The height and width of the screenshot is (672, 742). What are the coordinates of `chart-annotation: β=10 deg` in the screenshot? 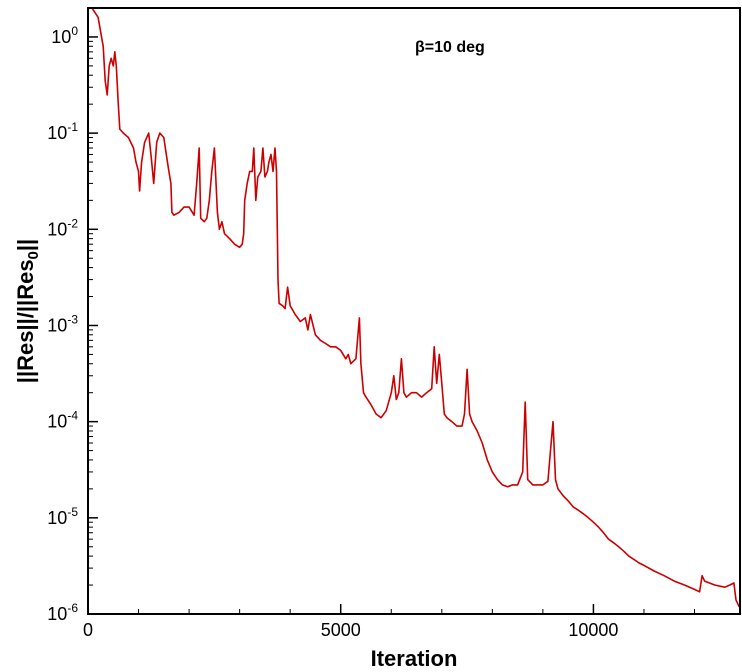 It's located at (450, 47).